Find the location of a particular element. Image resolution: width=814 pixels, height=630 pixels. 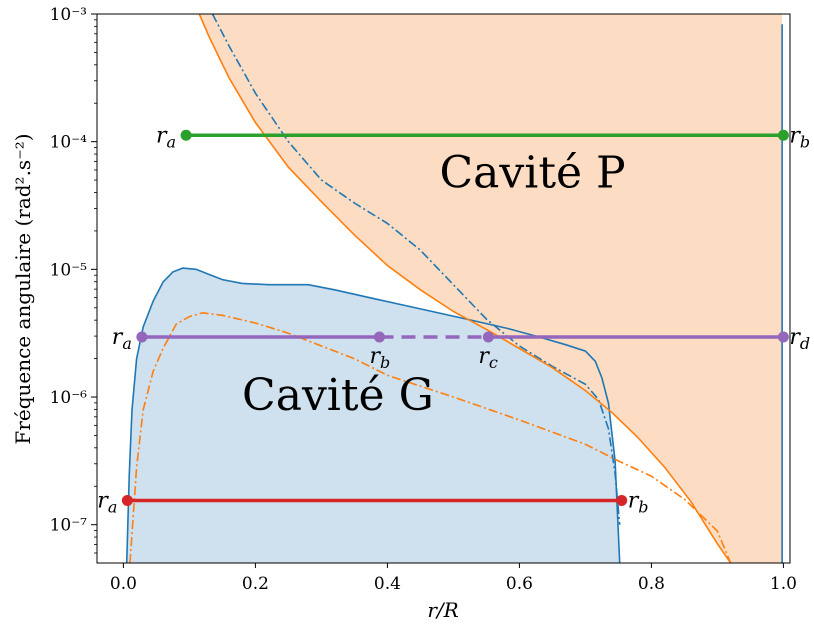

y-tick-label-3: 10⁻⁶ is located at coordinates (69, 398).